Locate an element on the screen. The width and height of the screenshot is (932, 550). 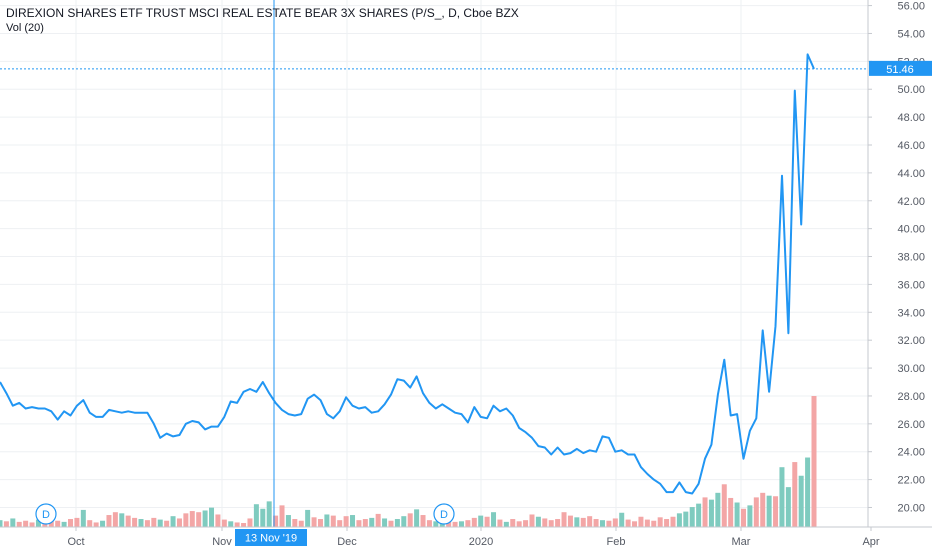
price-tick-label: 40.00 is located at coordinates (911, 230).